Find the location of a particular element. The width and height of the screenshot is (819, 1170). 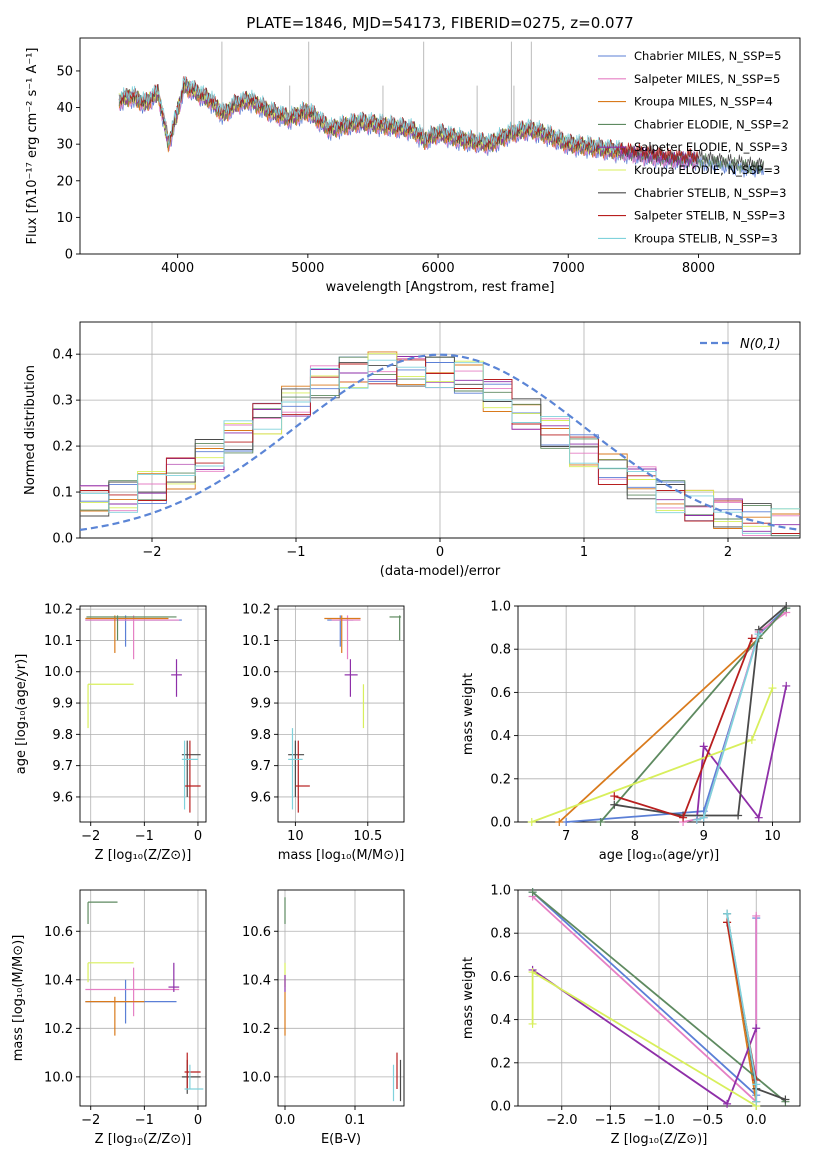

x-tick-label: −1.5 is located at coordinates (611, 1120).